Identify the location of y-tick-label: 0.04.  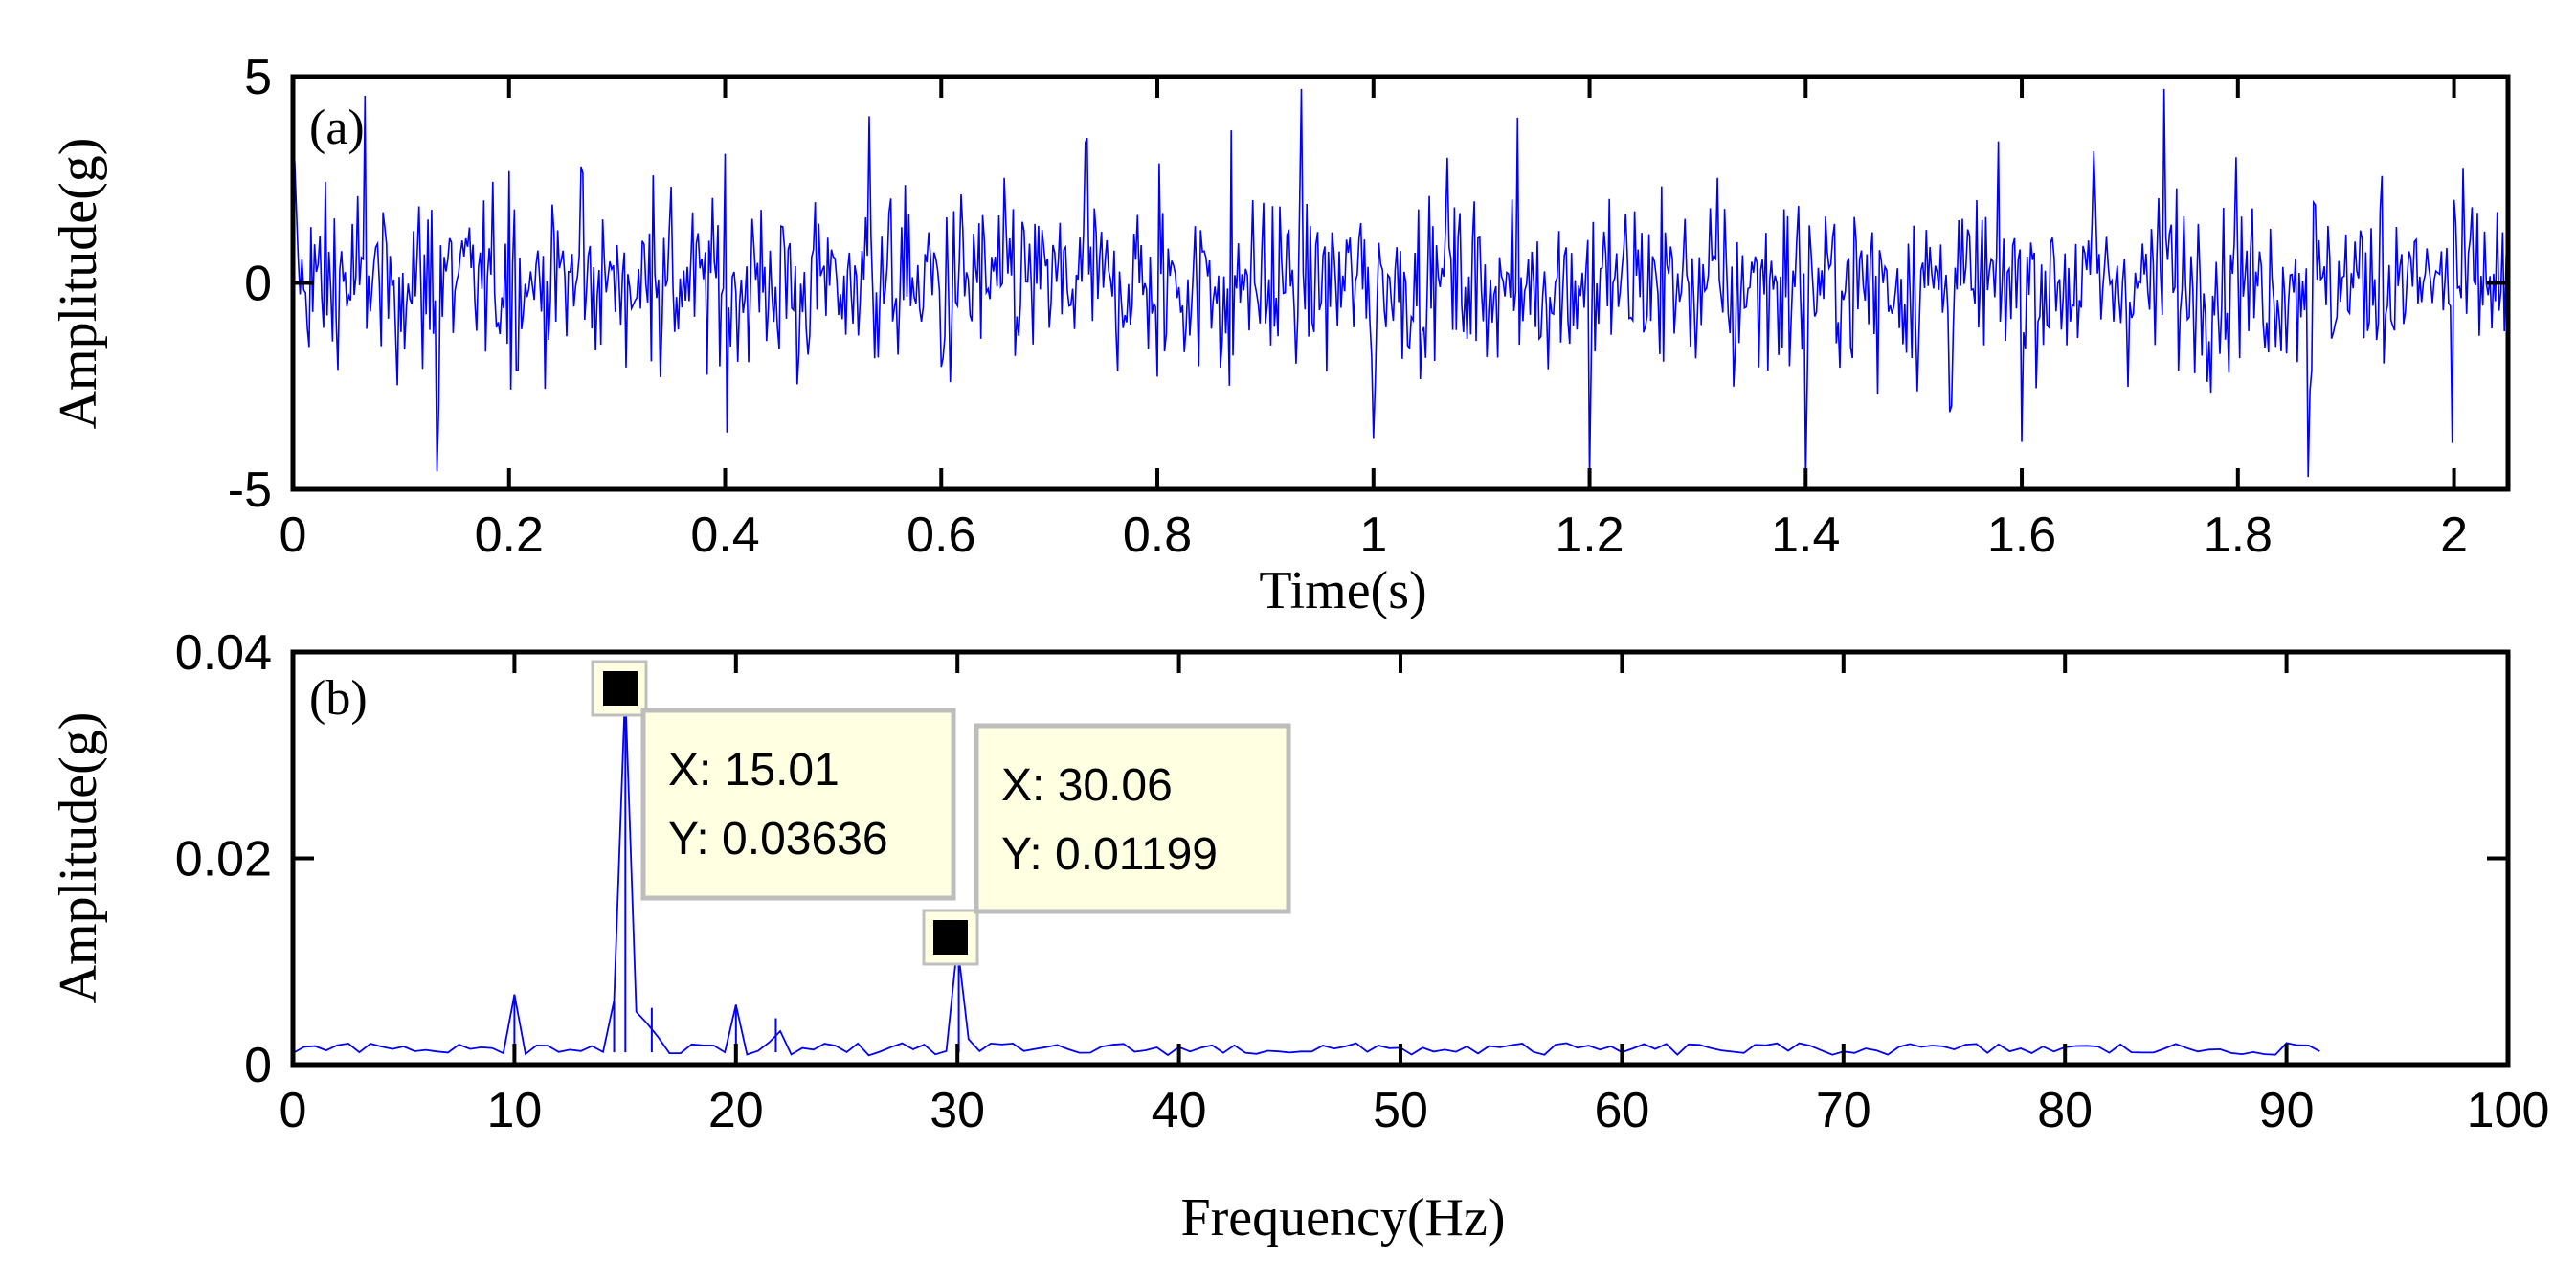
(224, 653).